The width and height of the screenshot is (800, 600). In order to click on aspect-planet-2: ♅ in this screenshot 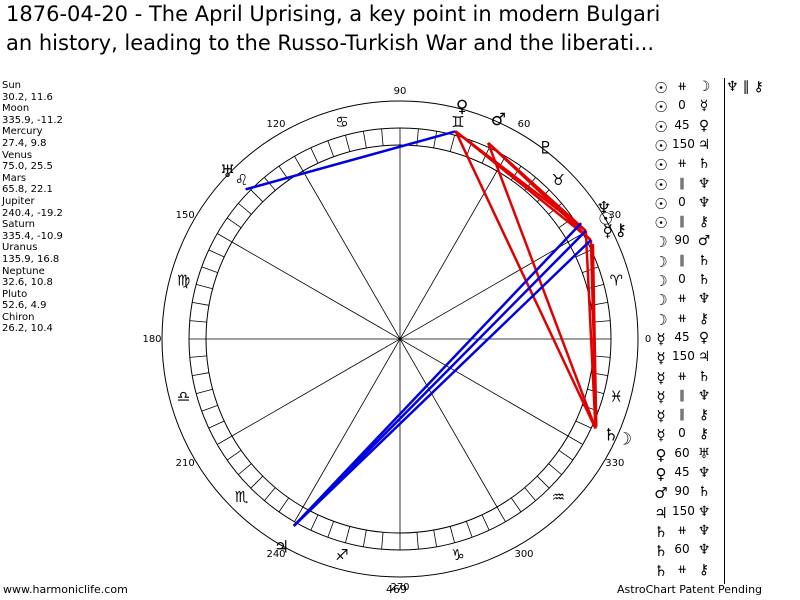, I will do `click(704, 453)`.